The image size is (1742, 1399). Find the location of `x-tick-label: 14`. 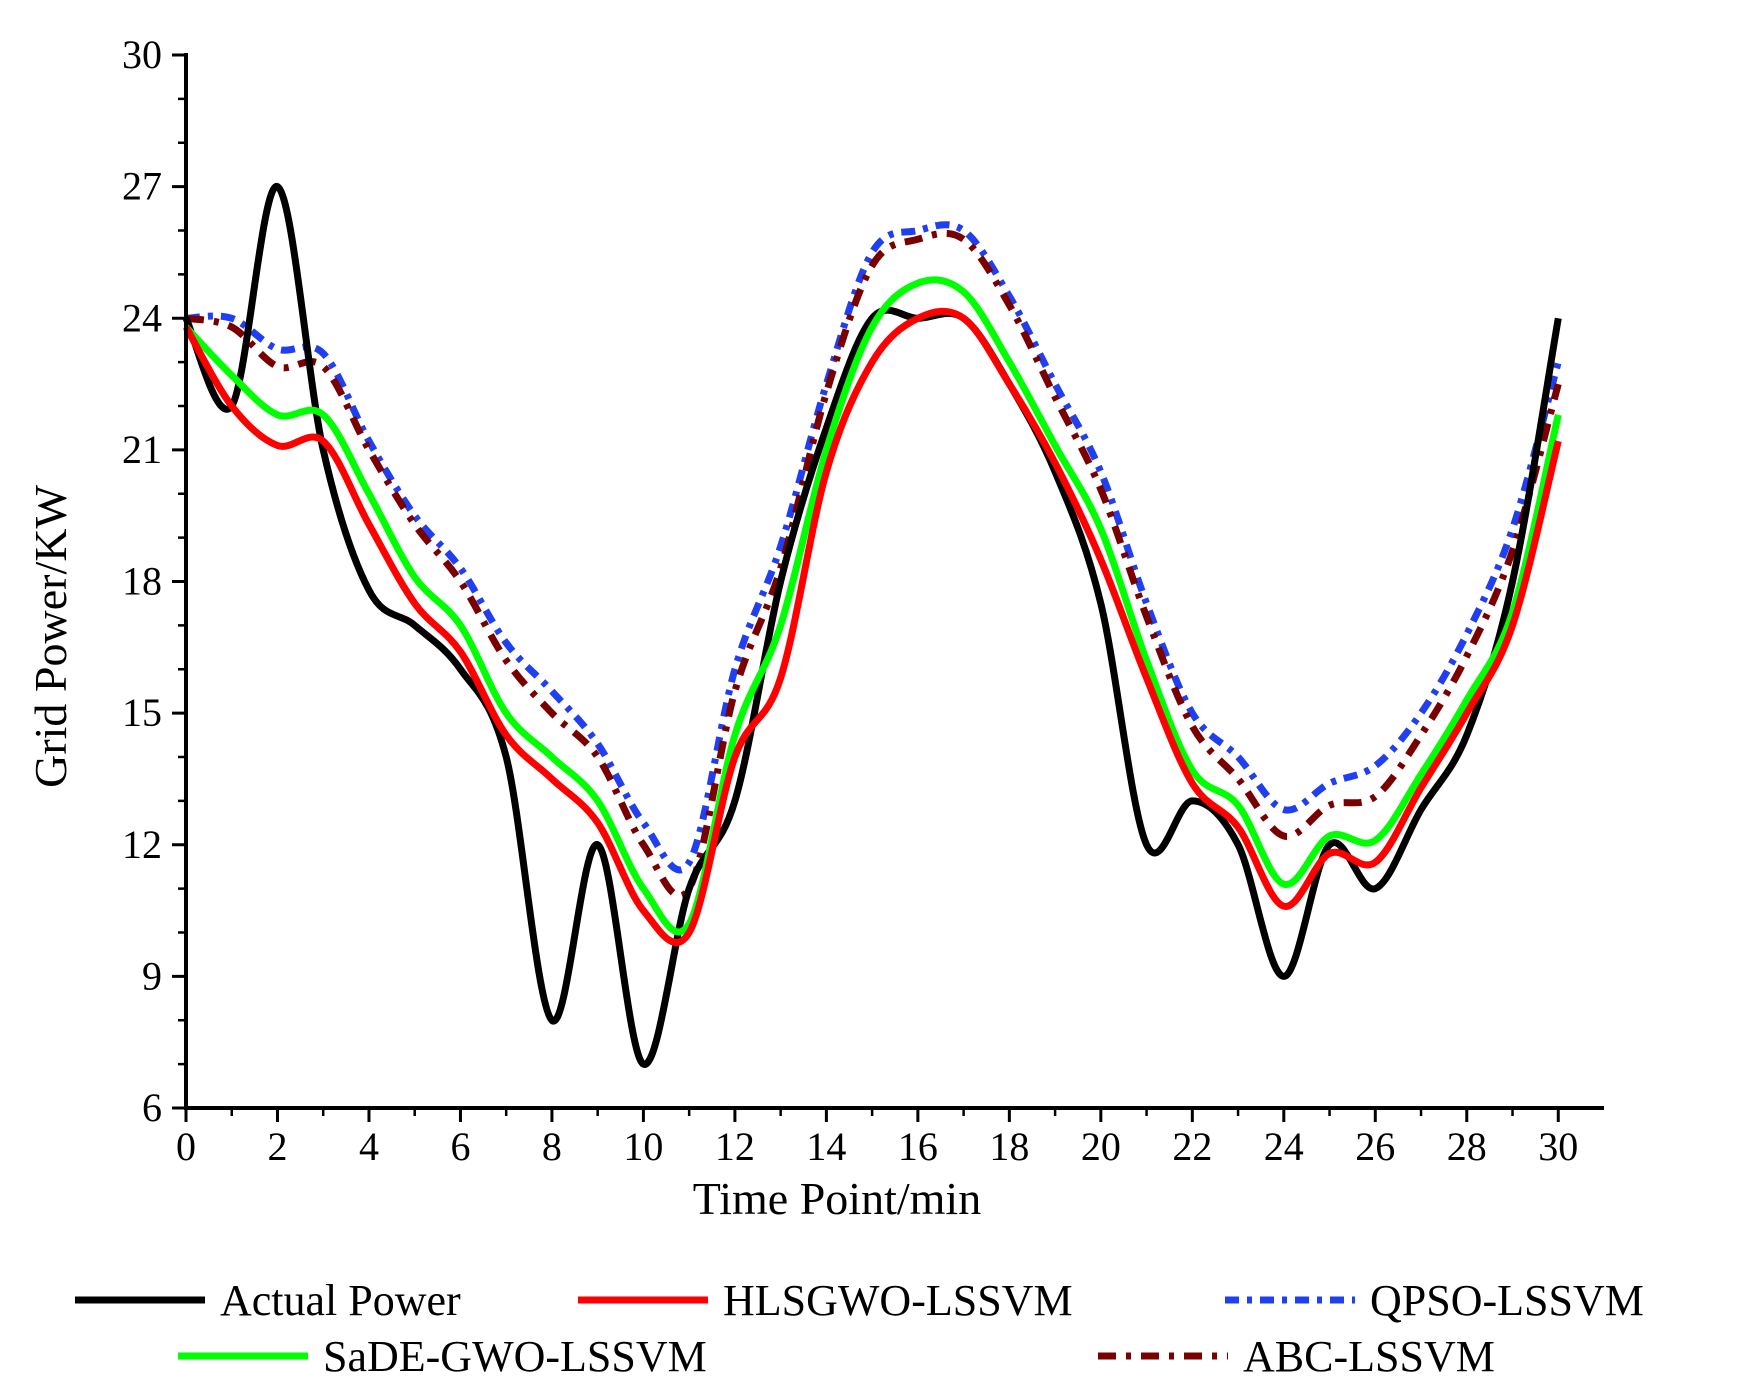

x-tick-label: 14 is located at coordinates (826, 1146).